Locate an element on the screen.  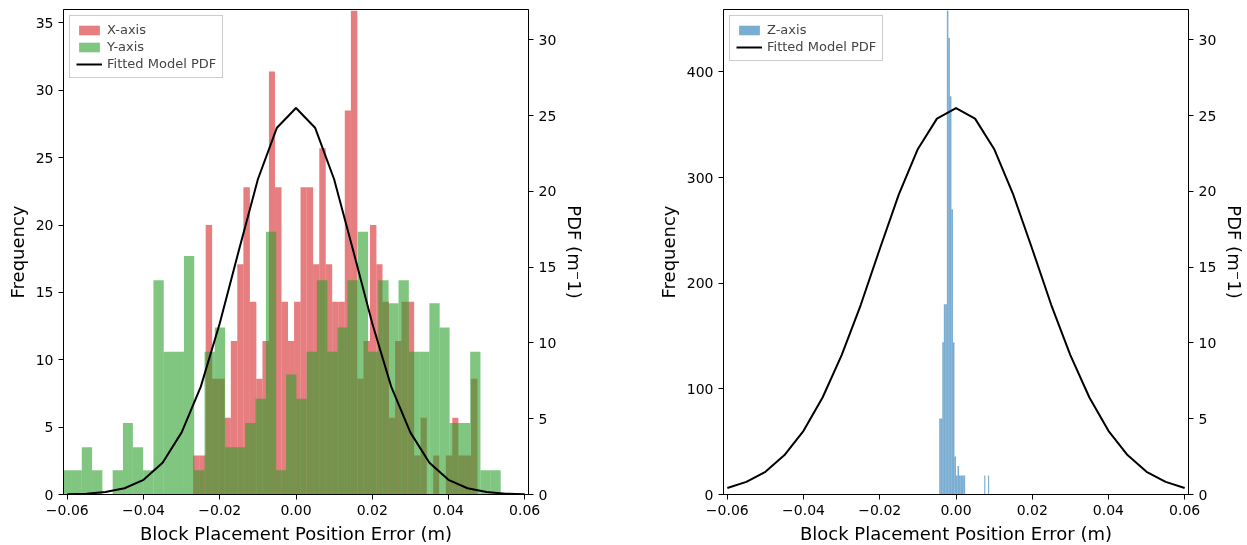
y-tick-label: 400 is located at coordinates (700, 71).